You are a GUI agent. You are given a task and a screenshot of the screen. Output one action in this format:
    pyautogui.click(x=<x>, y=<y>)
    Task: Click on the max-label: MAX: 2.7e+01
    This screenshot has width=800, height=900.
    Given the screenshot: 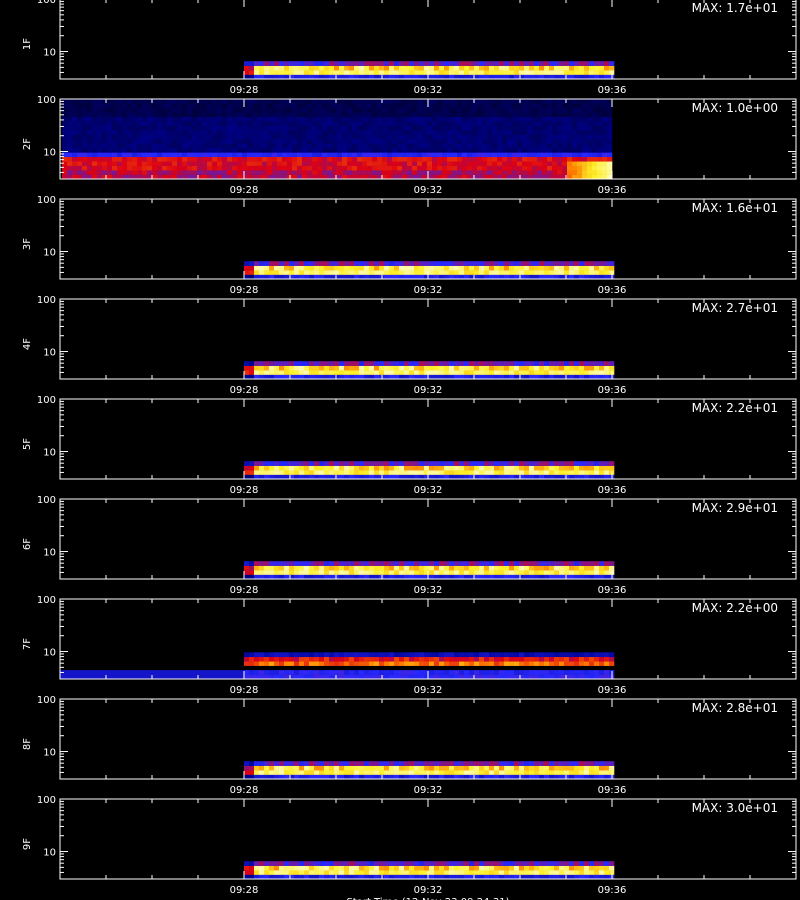 What is the action you would take?
    pyautogui.click(x=735, y=308)
    